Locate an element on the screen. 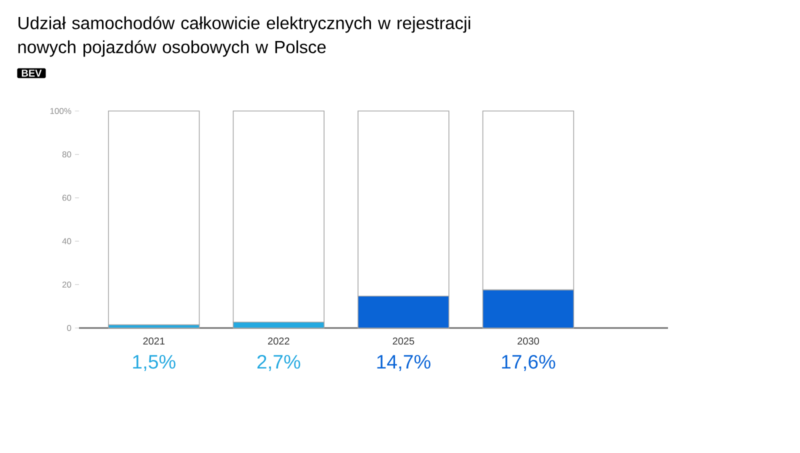  data-label: 1,5% is located at coordinates (154, 363).